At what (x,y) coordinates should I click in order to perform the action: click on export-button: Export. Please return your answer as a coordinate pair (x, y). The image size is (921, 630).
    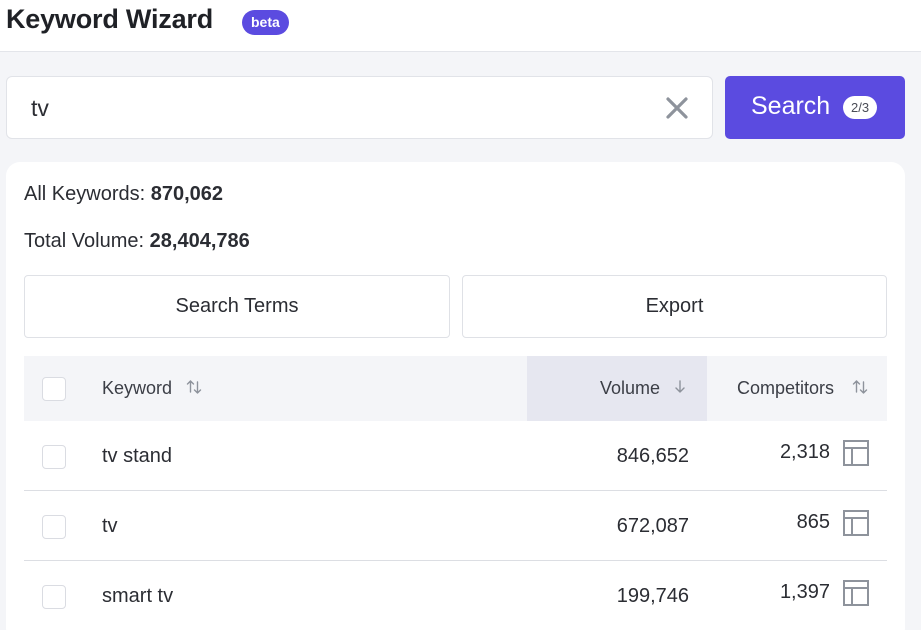
    Looking at the image, I should click on (674, 306).